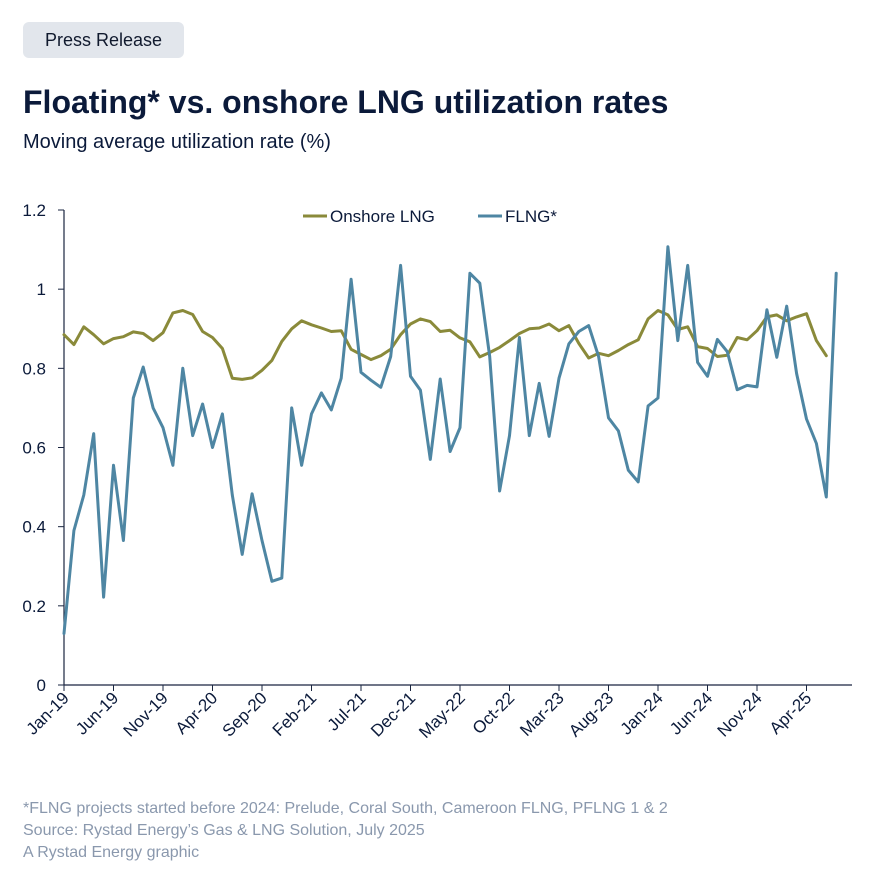 The height and width of the screenshot is (884, 885). Describe the element at coordinates (531, 216) in the screenshot. I see `legend-label-flng: FLNG*` at that location.